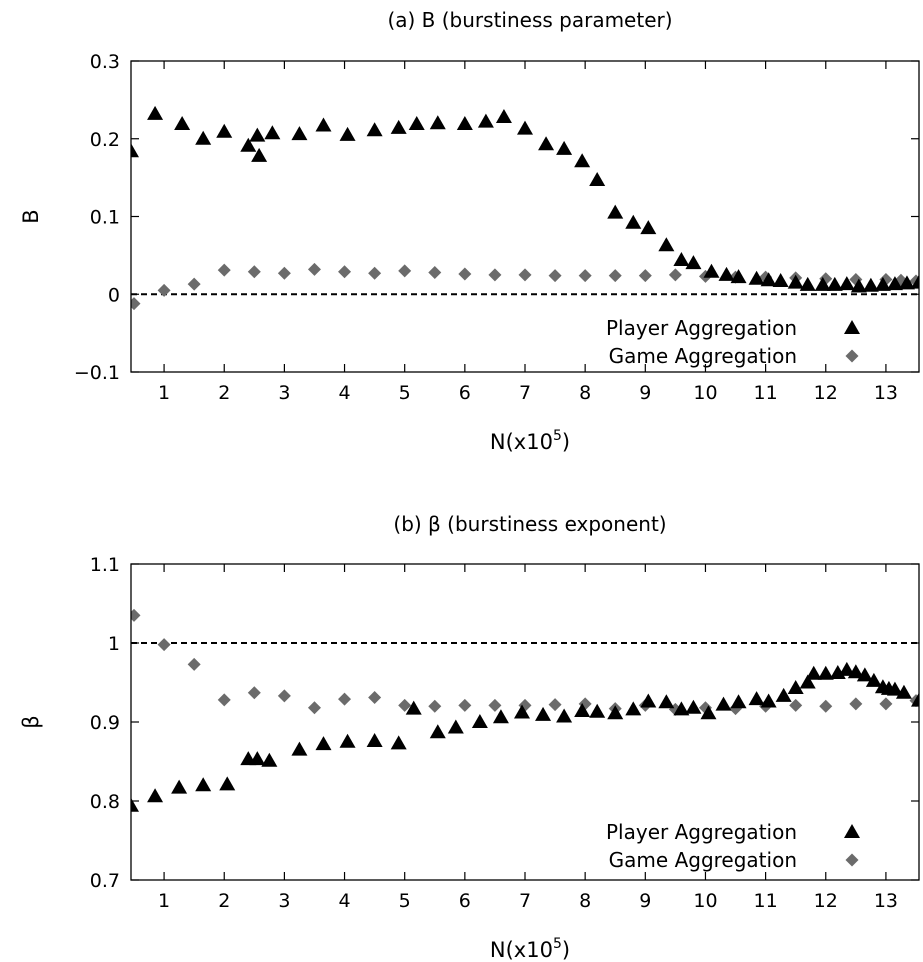 This screenshot has width=923, height=962. Describe the element at coordinates (826, 393) in the screenshot. I see `x-tick-label: 12` at that location.